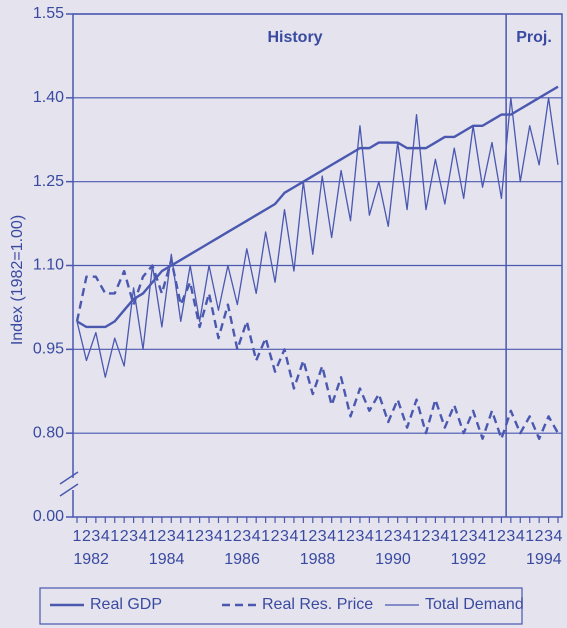 Image resolution: width=567 pixels, height=628 pixels. Describe the element at coordinates (126, 604) in the screenshot. I see `legend-label: Real GDP` at that location.